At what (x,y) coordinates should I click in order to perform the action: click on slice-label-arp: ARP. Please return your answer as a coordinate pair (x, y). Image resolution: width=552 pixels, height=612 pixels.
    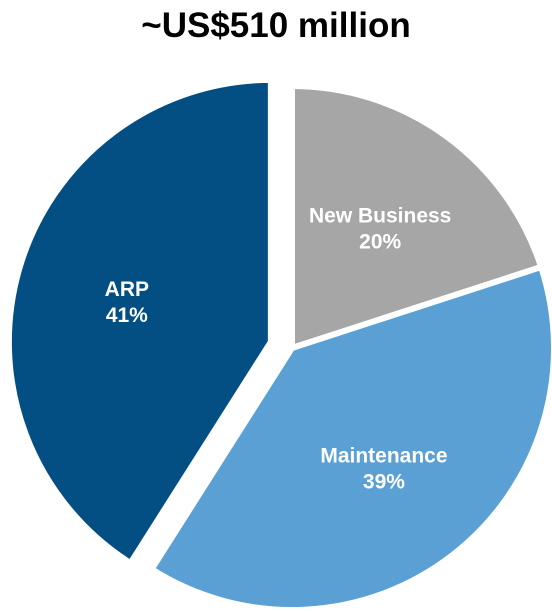
    Looking at the image, I should click on (127, 289).